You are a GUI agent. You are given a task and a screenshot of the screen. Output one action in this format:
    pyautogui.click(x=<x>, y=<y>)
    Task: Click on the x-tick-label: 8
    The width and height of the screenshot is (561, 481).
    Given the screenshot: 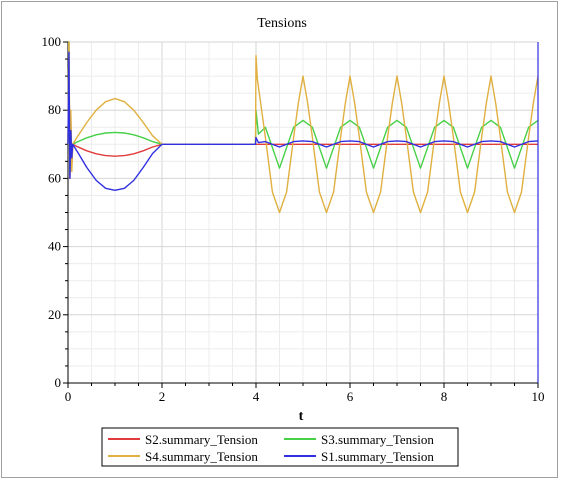 What is the action you would take?
    pyautogui.click(x=444, y=396)
    